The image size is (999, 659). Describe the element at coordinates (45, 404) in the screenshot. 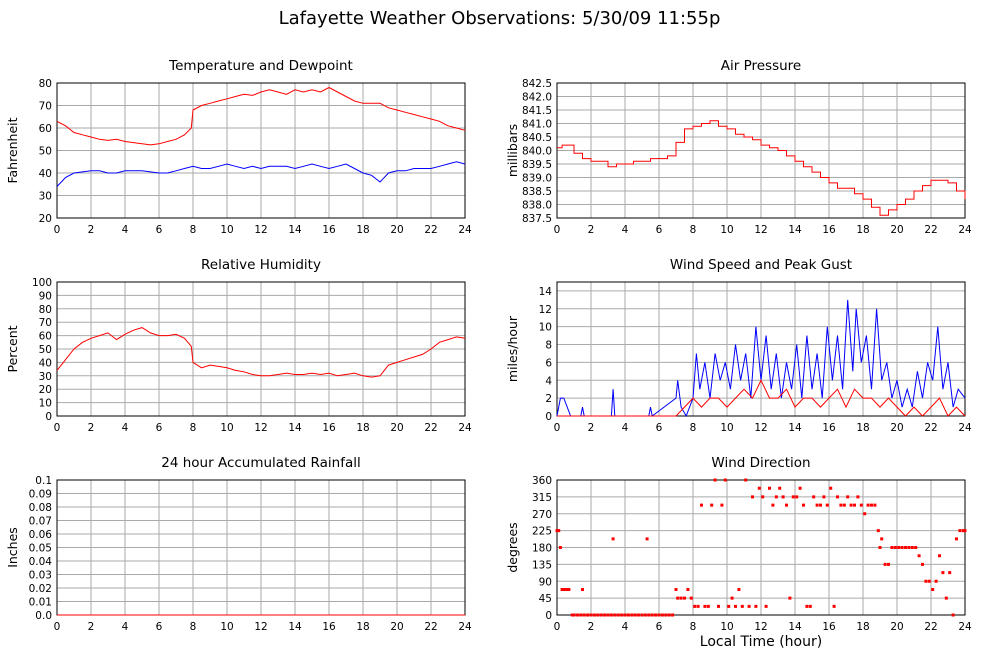

I see `y-tick-label: 10` at that location.